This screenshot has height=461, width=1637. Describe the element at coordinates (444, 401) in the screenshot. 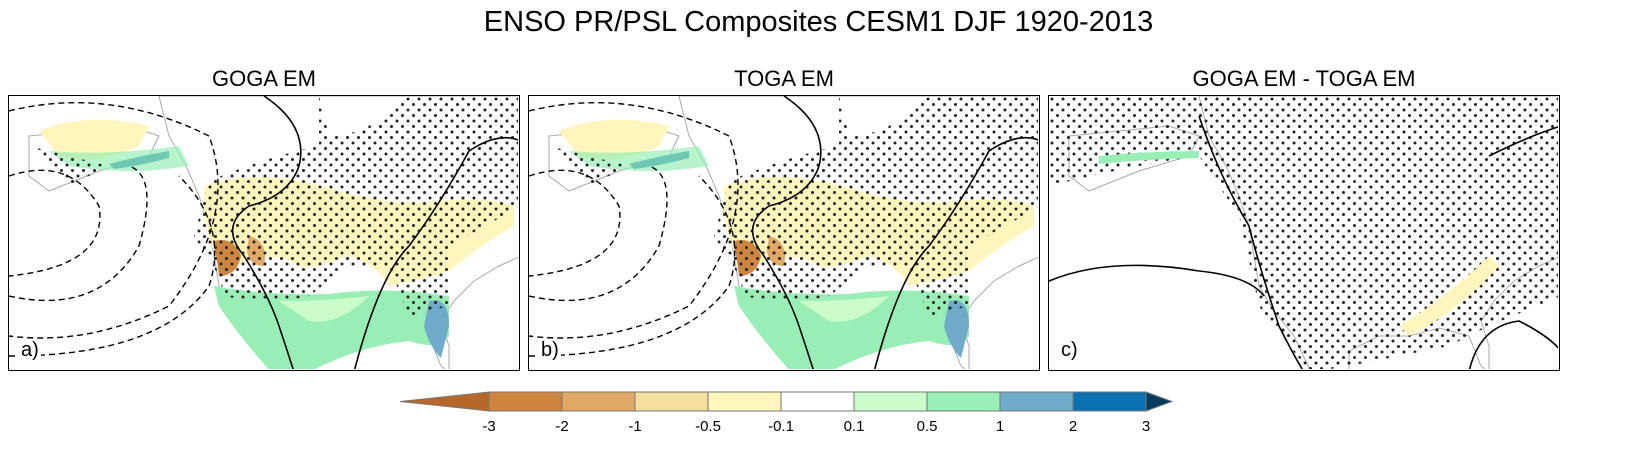

I see `colorbar-low-triangle` at that location.